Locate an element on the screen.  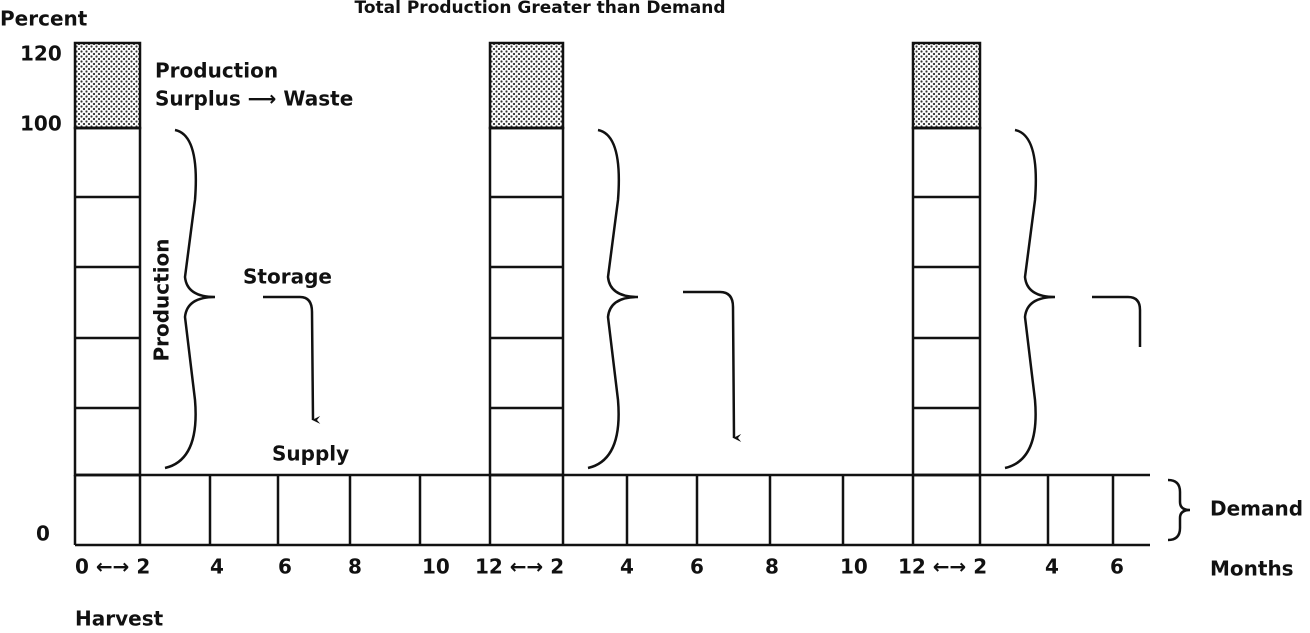
supply-label: Supply is located at coordinates (310, 454).